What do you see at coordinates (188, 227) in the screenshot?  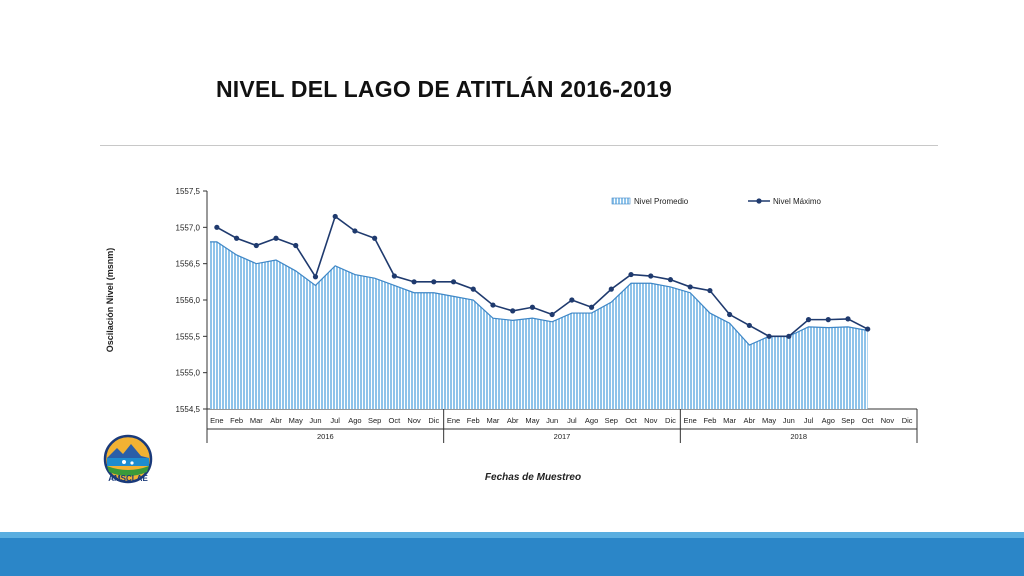 I see `y-tick-label: 1557,0` at bounding box center [188, 227].